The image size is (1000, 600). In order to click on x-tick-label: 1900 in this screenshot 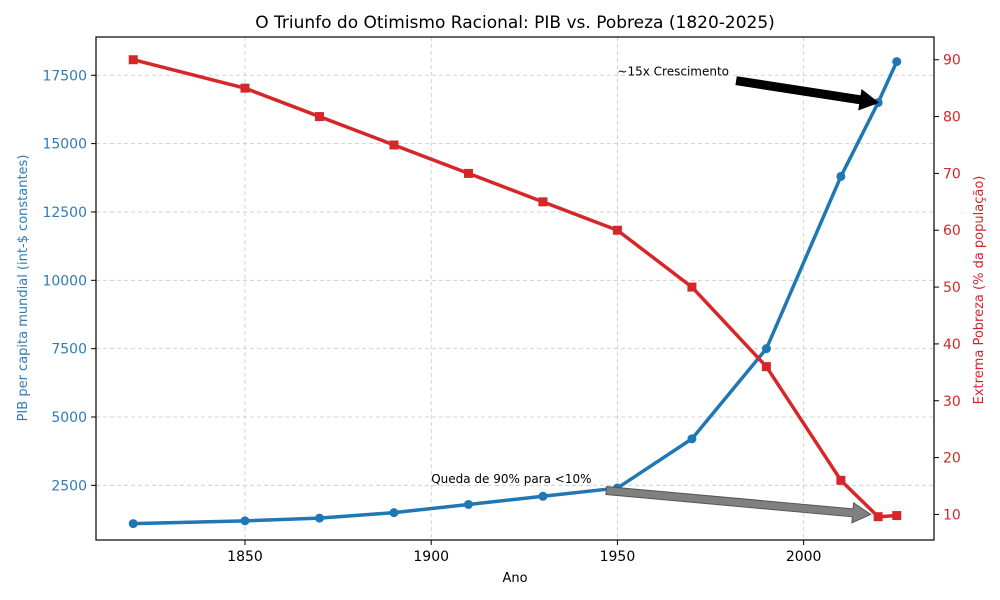, I will do `click(431, 557)`.